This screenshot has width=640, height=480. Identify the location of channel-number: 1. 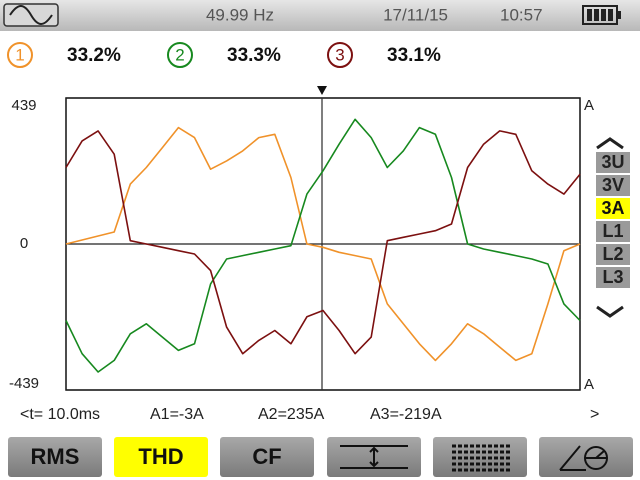
(19, 54).